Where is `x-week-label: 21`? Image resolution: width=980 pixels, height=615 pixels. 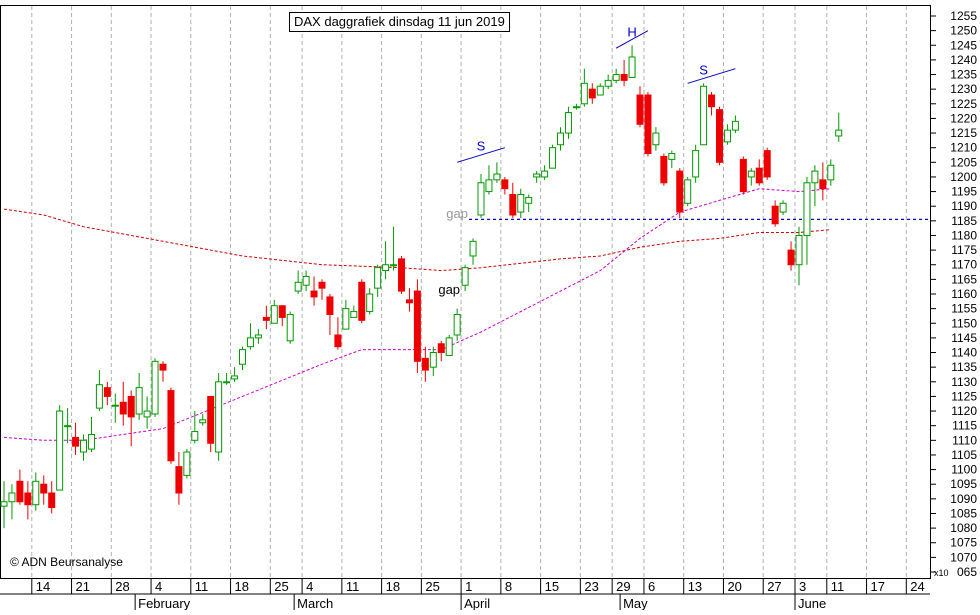
x-week-label: 21 is located at coordinates (83, 586).